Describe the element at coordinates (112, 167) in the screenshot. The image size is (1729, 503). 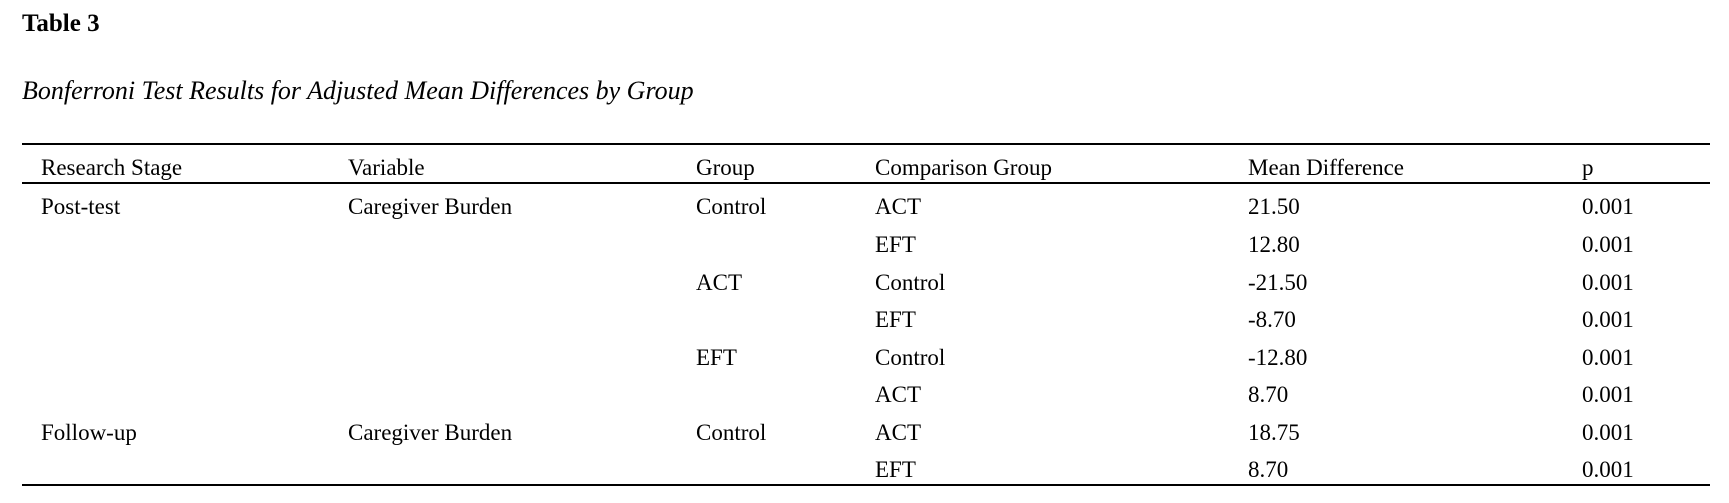
I see `header-research-stage: Research Stage` at that location.